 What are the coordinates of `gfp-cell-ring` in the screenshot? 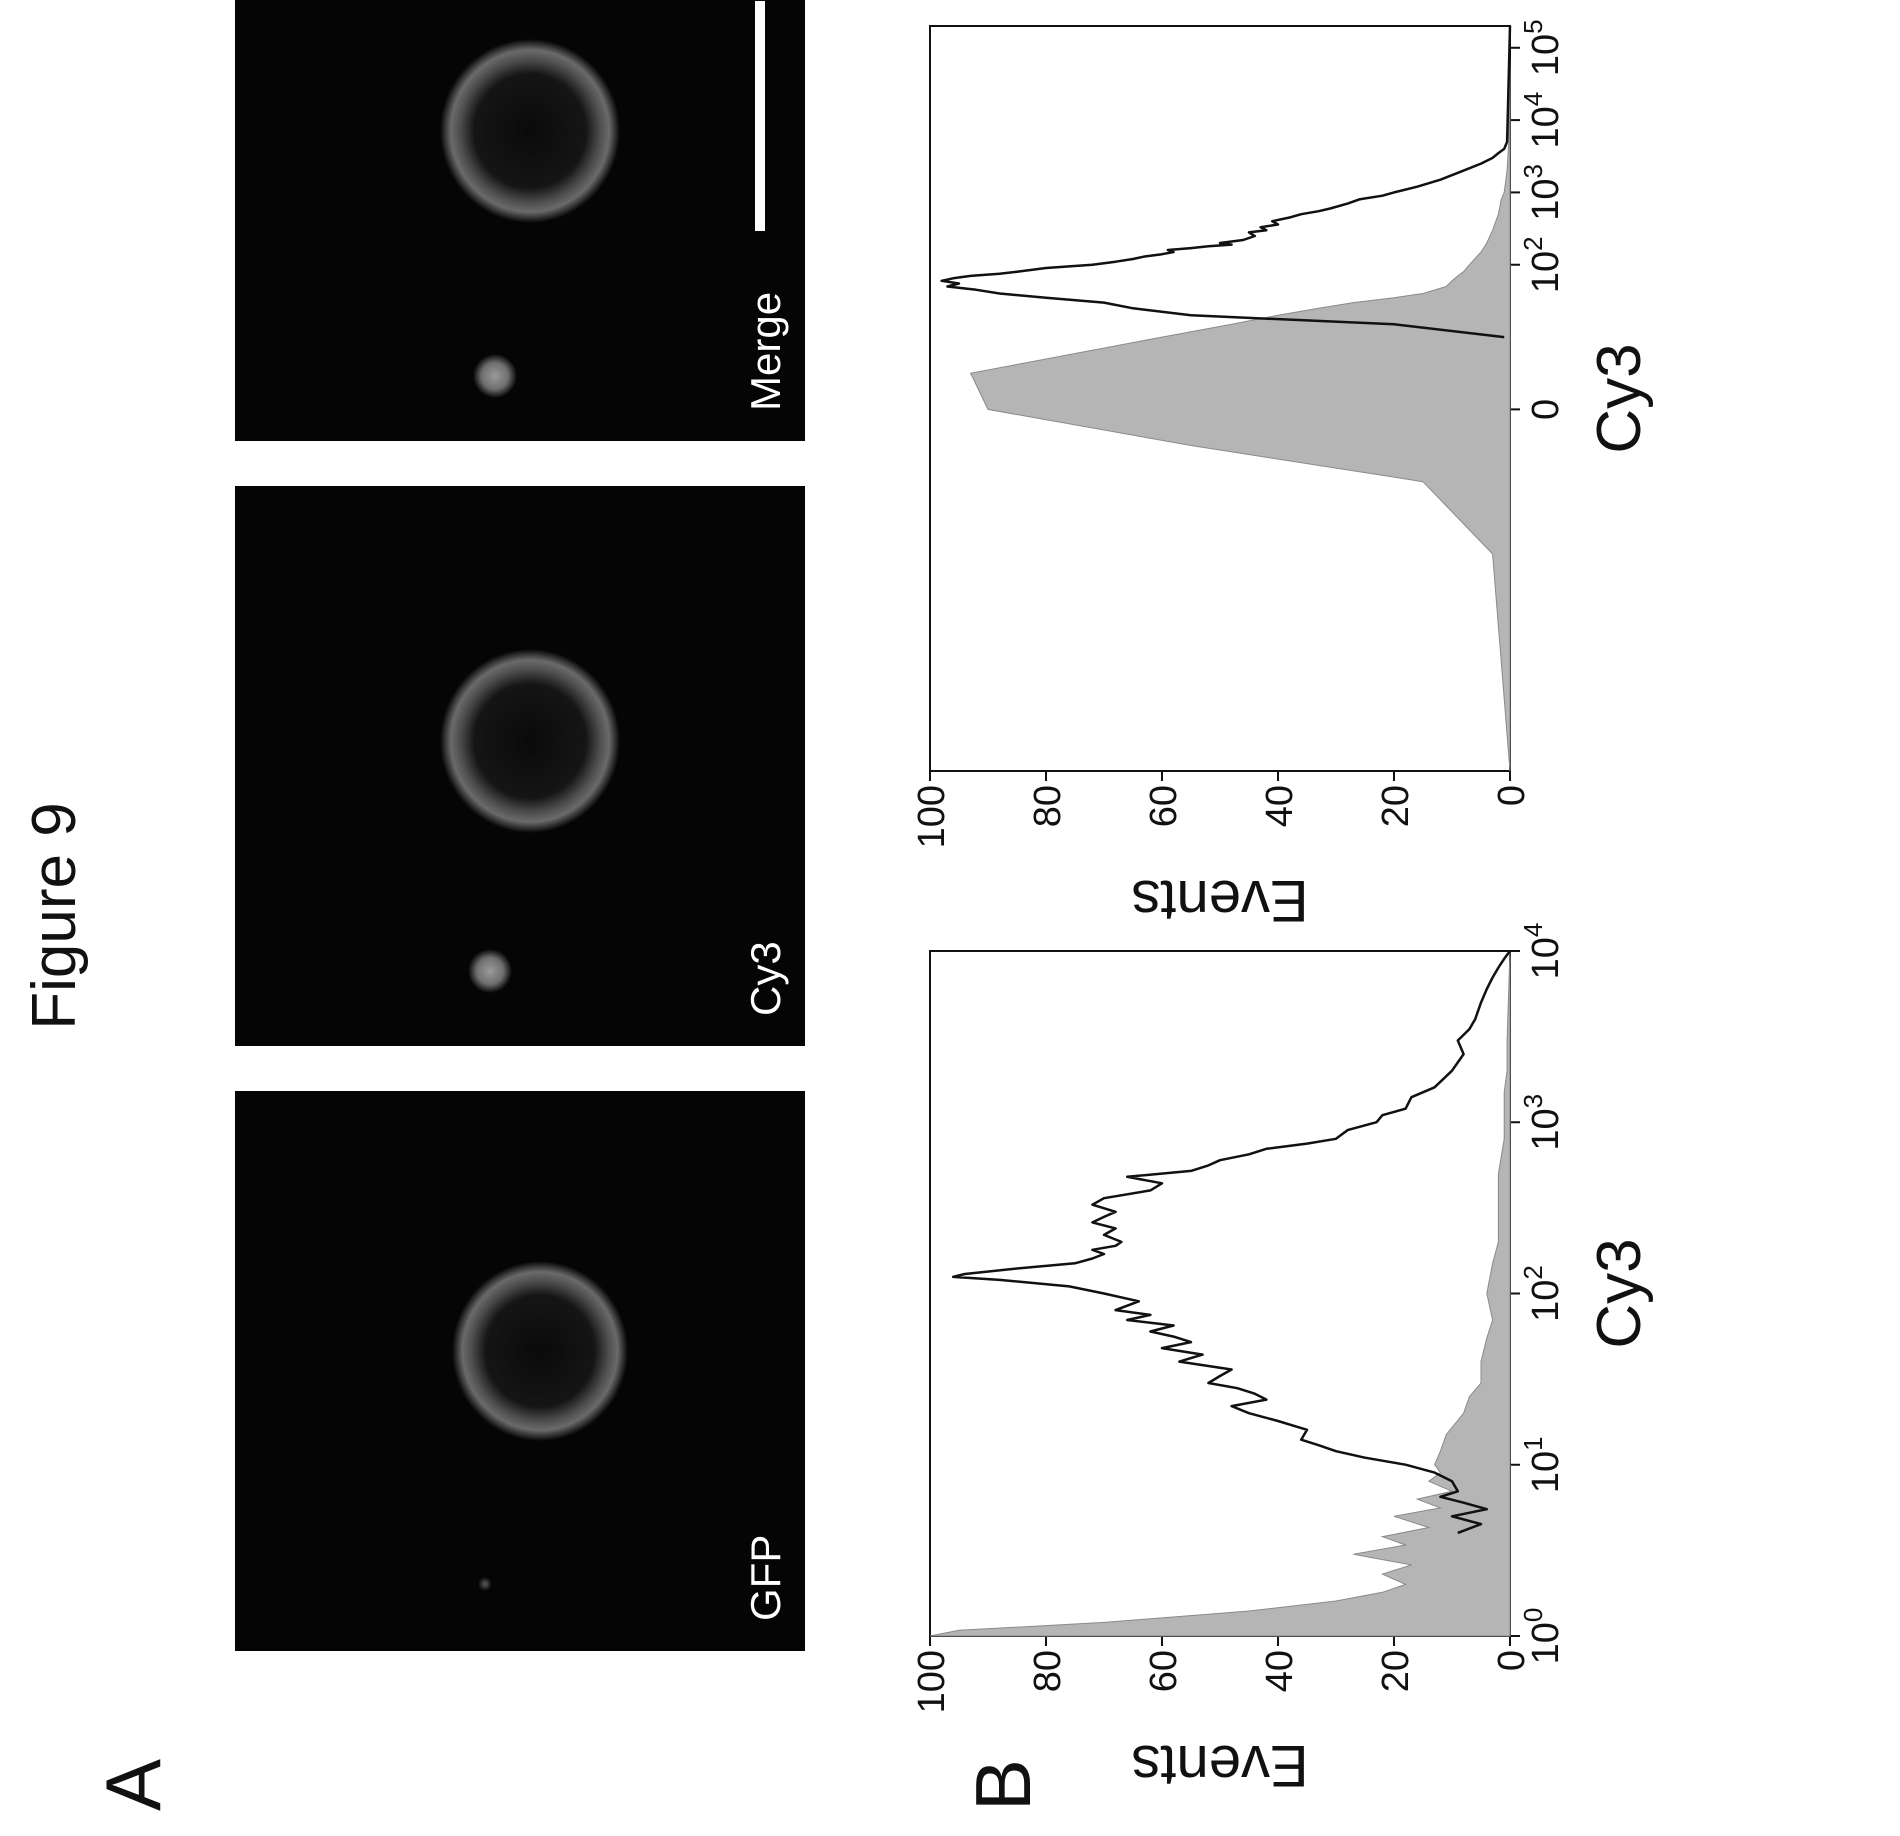 It's located at (540, 1351).